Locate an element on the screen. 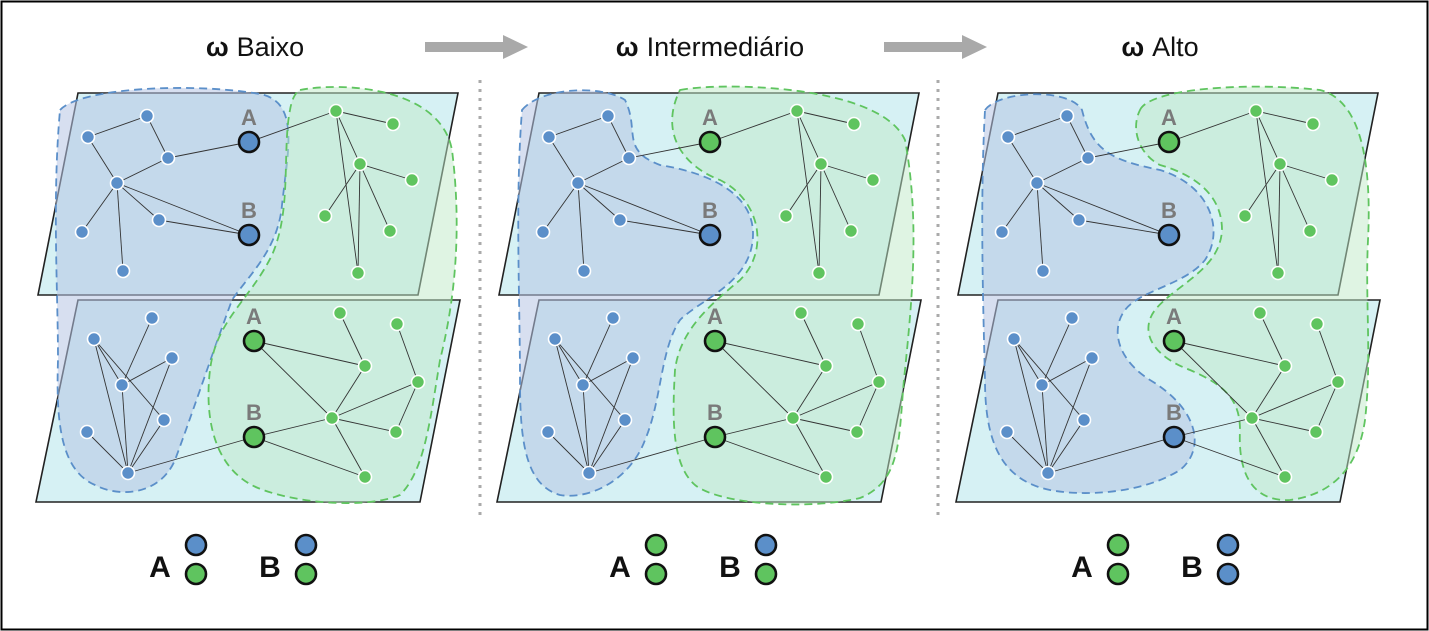  omega-level-label: Baixo is located at coordinates (271, 47).